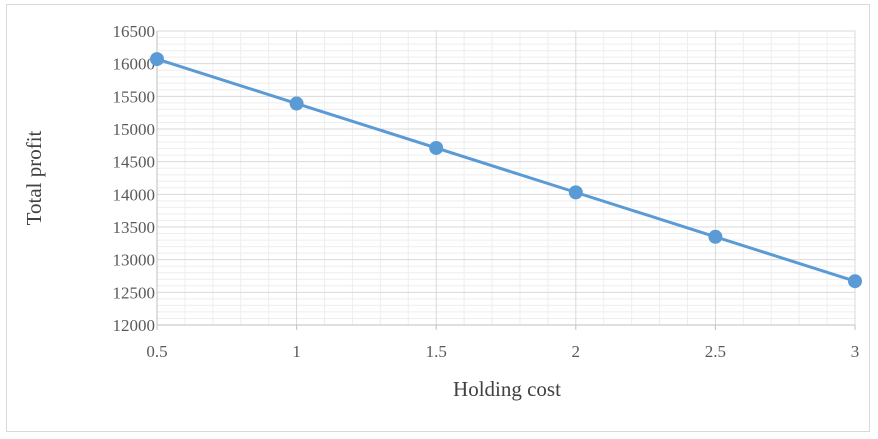 This screenshot has width=878, height=439. What do you see at coordinates (134, 325) in the screenshot?
I see `y-tick-label: 12000` at bounding box center [134, 325].